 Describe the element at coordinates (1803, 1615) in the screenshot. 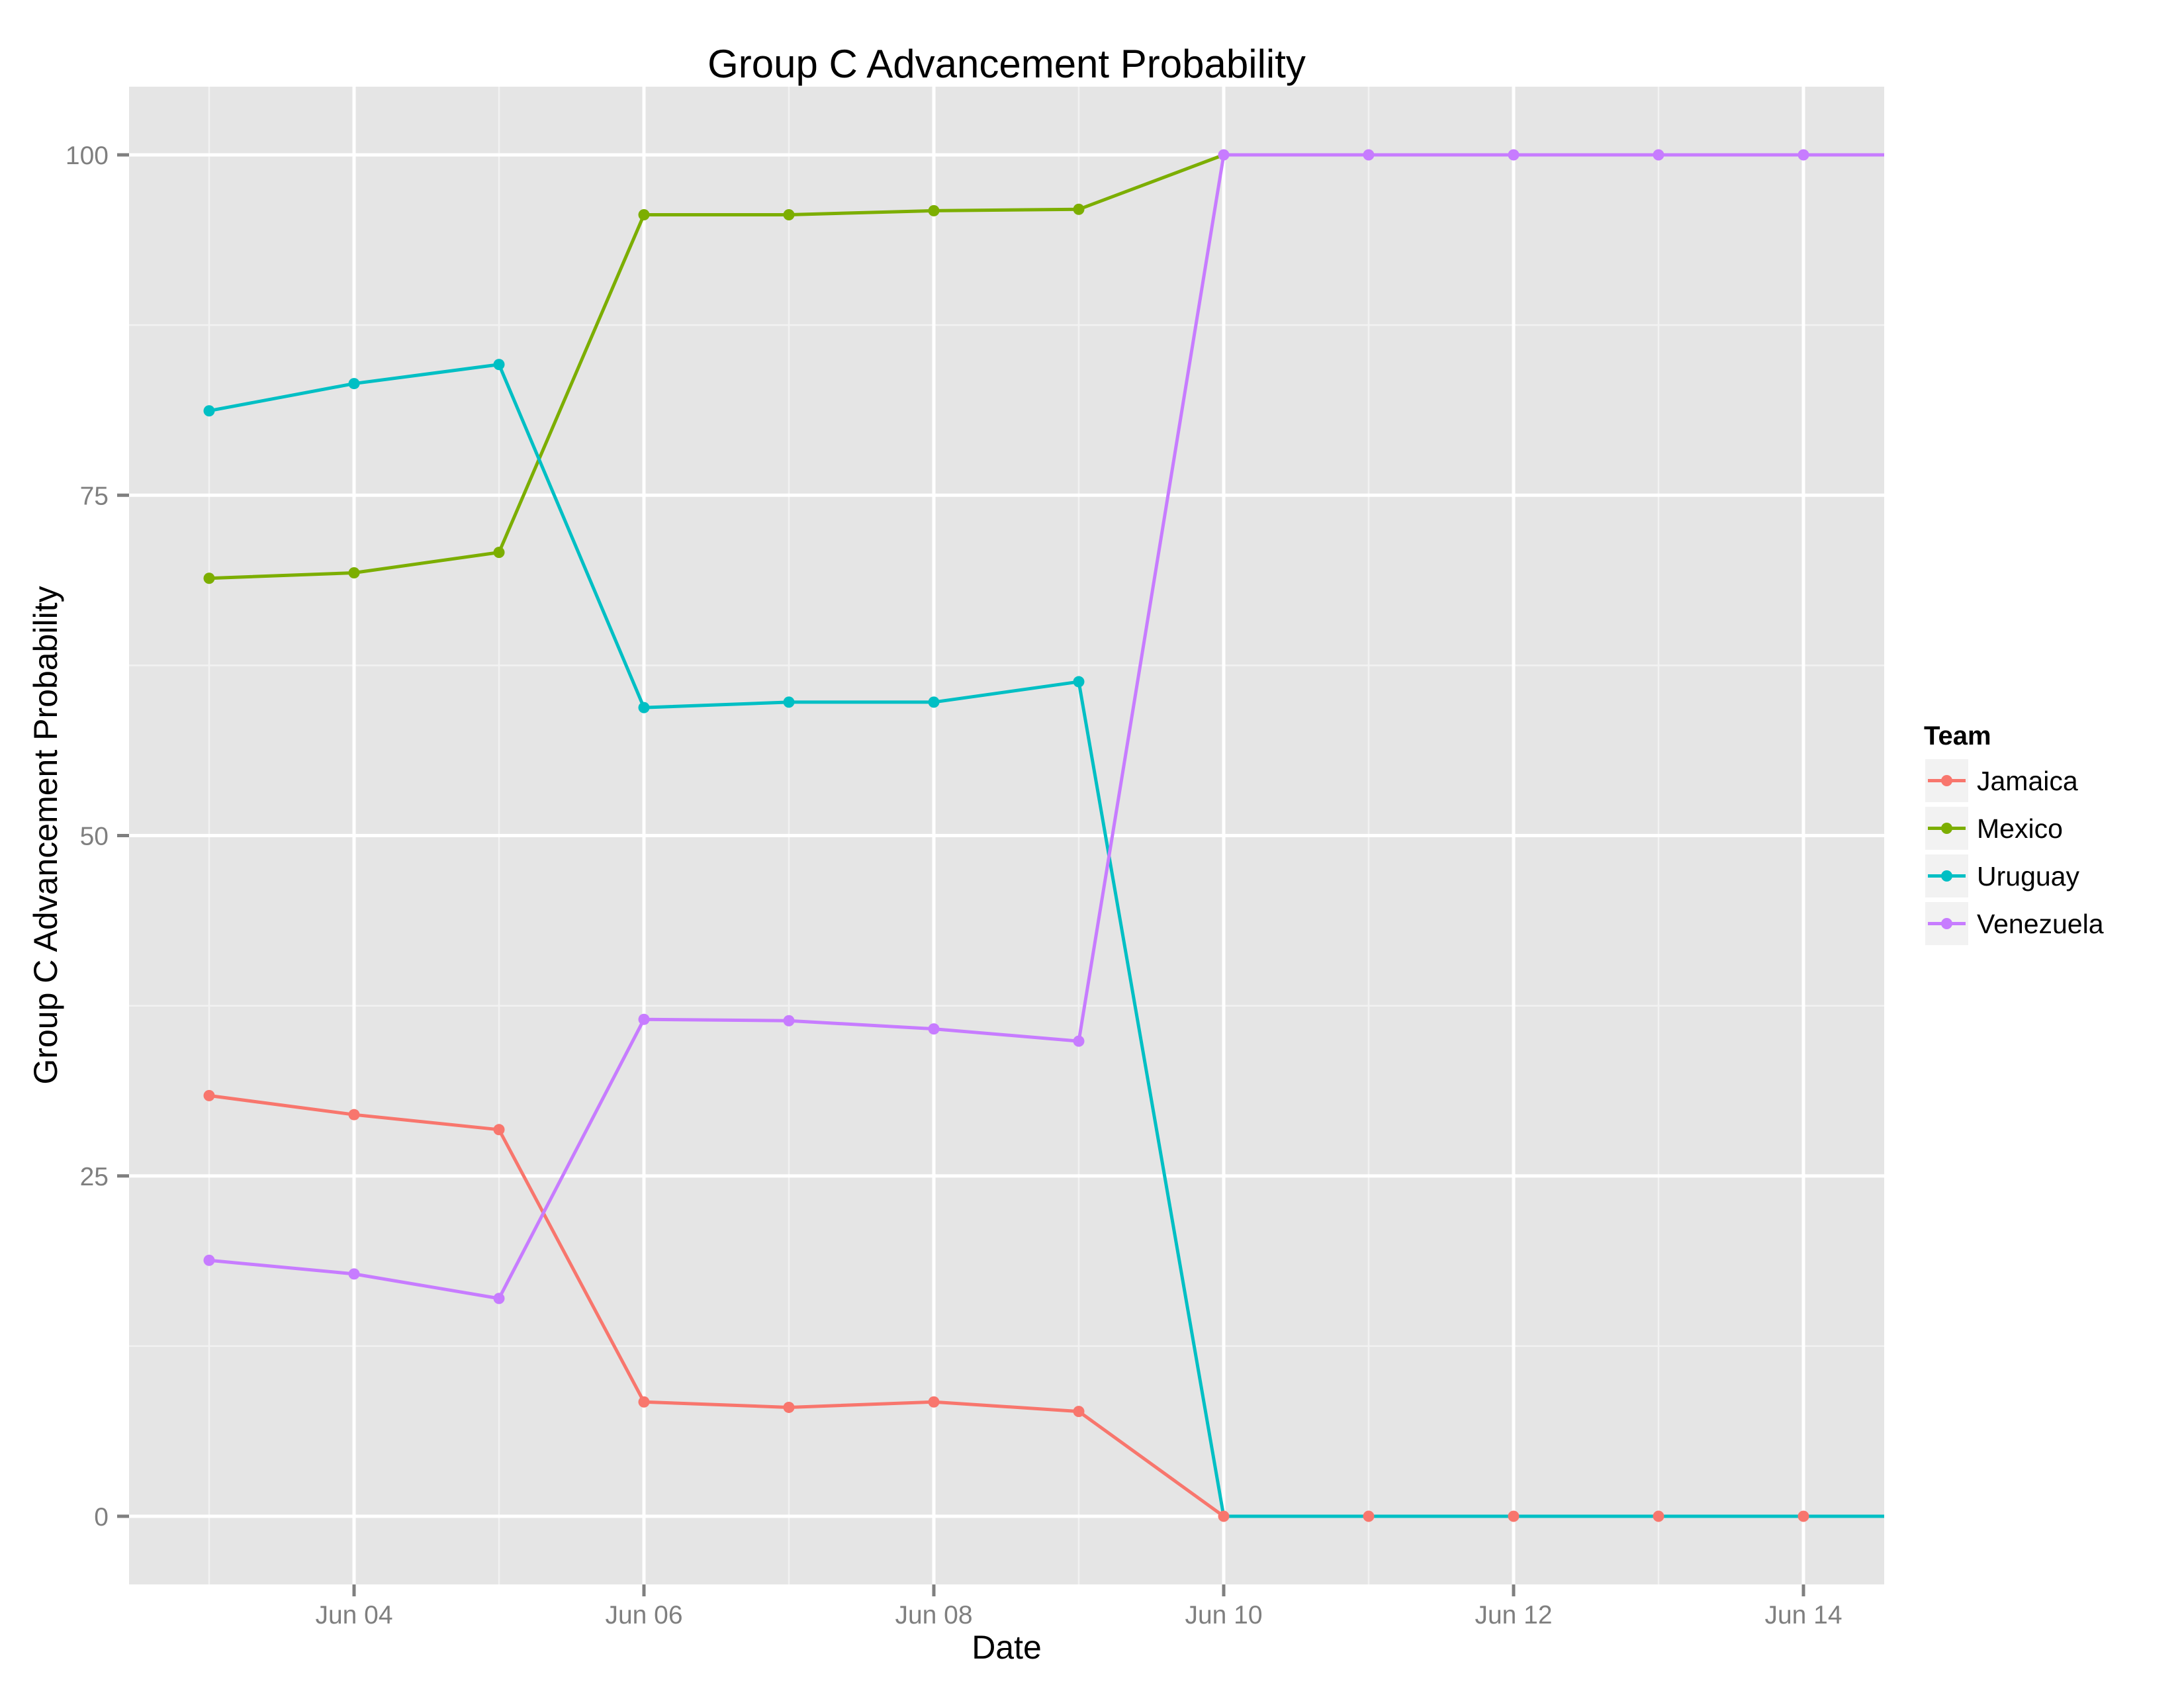

I see `x-tick-label: Jun 14` at that location.